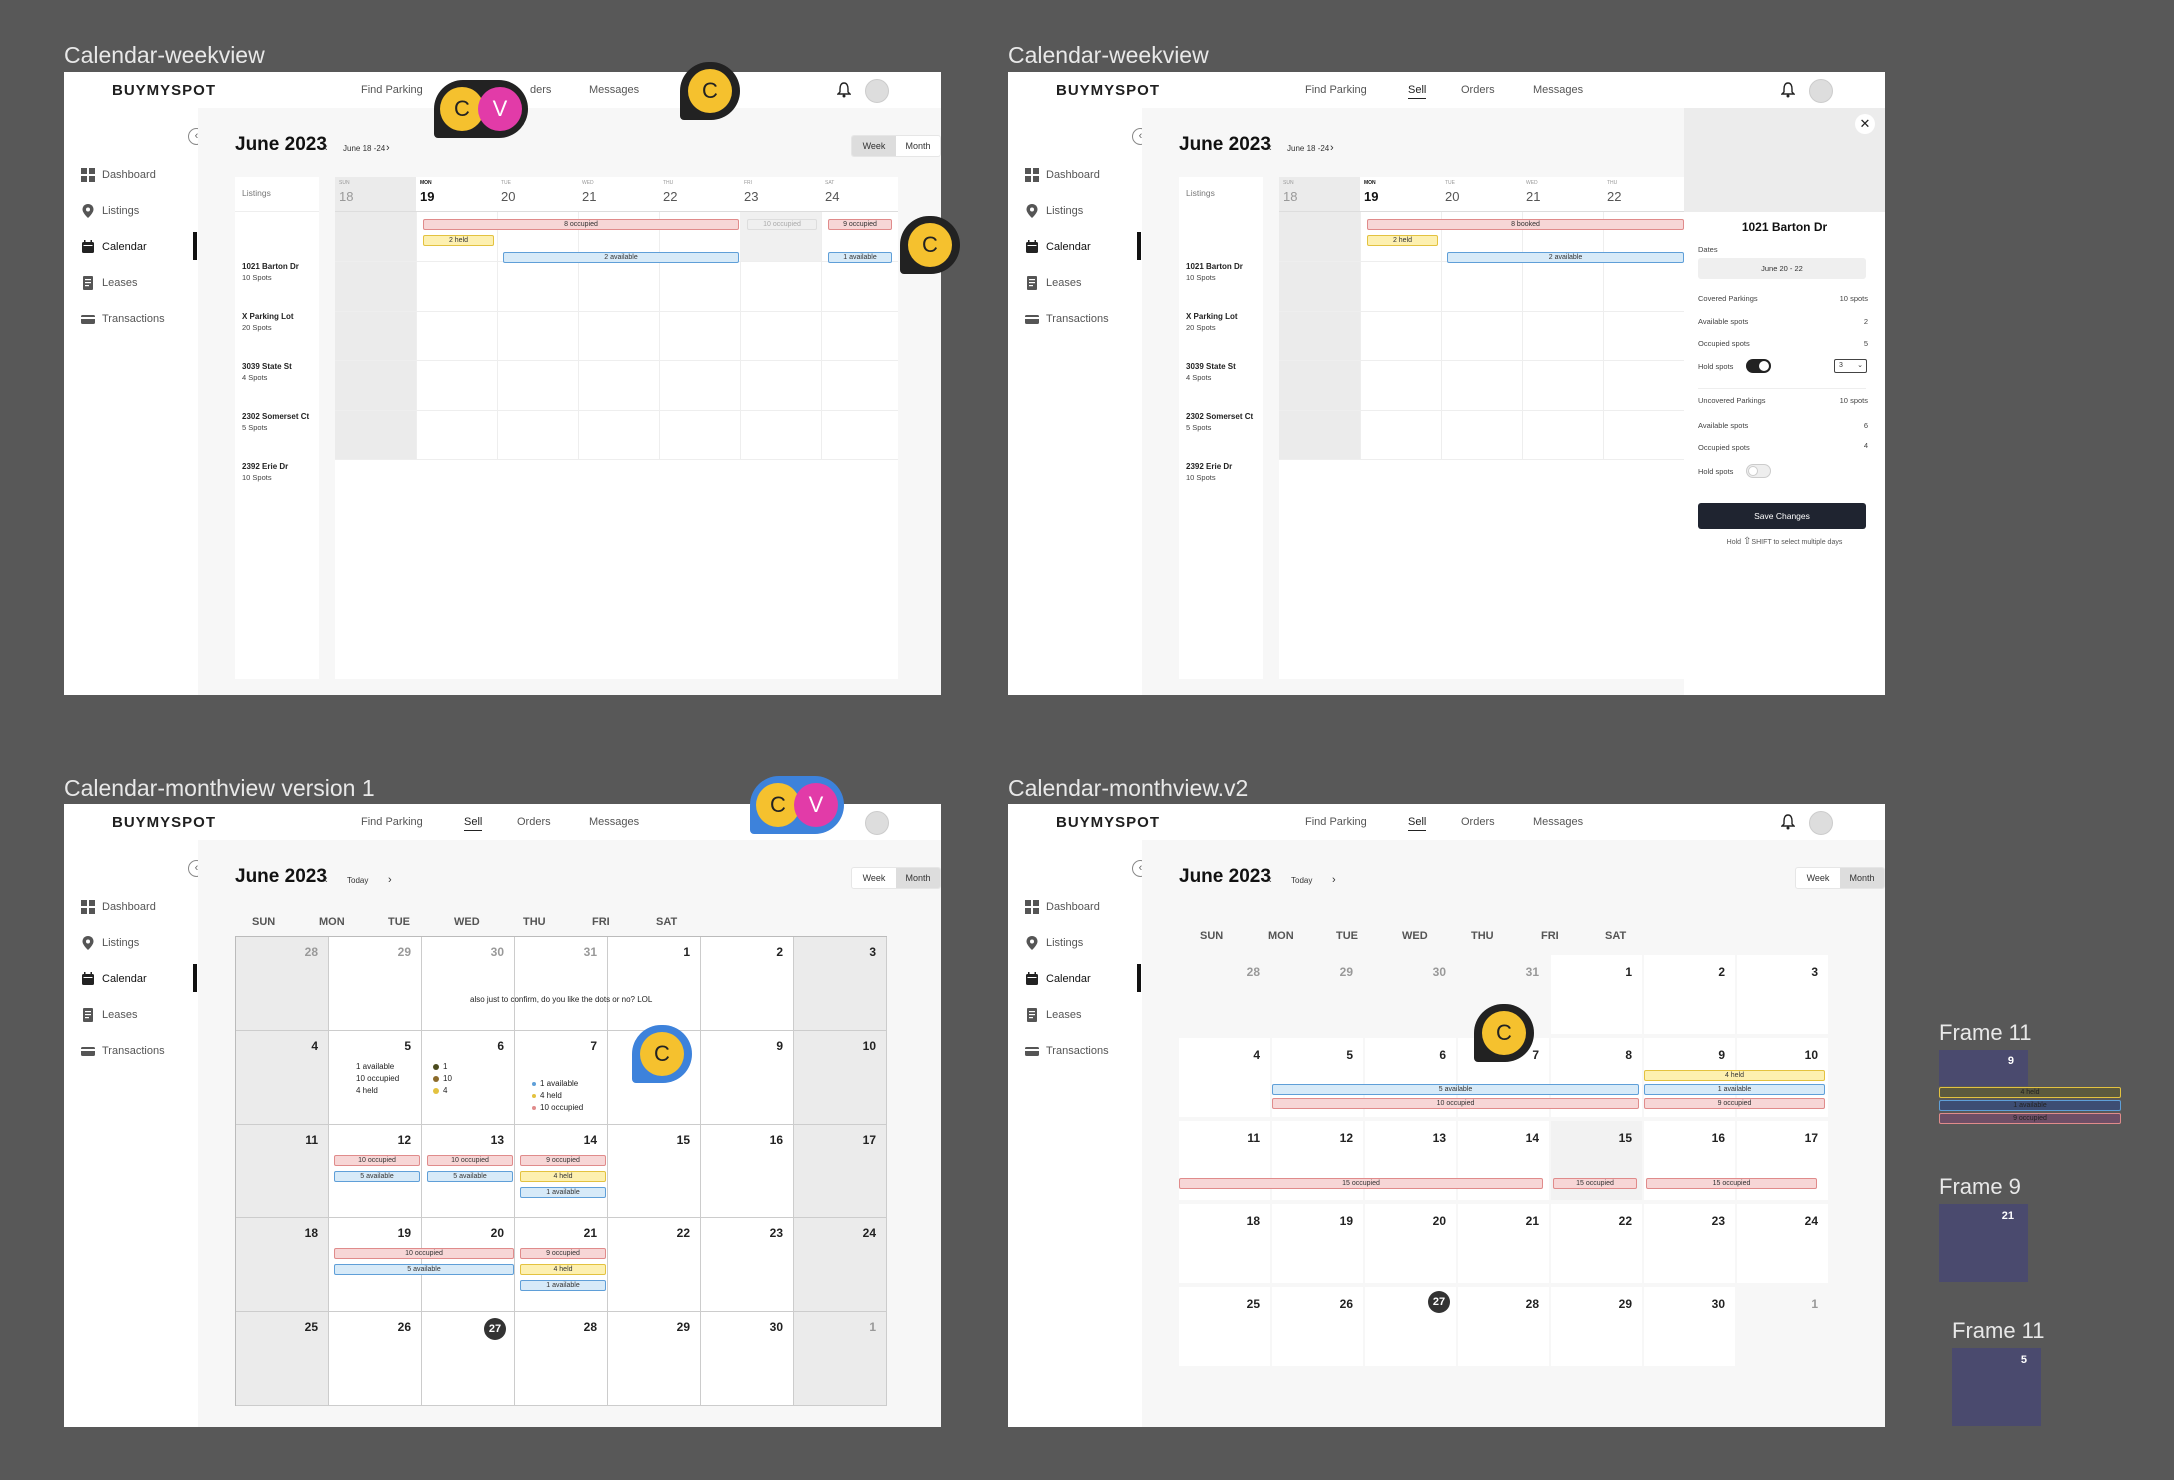  What do you see at coordinates (1452, 192) in the screenshot?
I see `day-header: TUE 20` at bounding box center [1452, 192].